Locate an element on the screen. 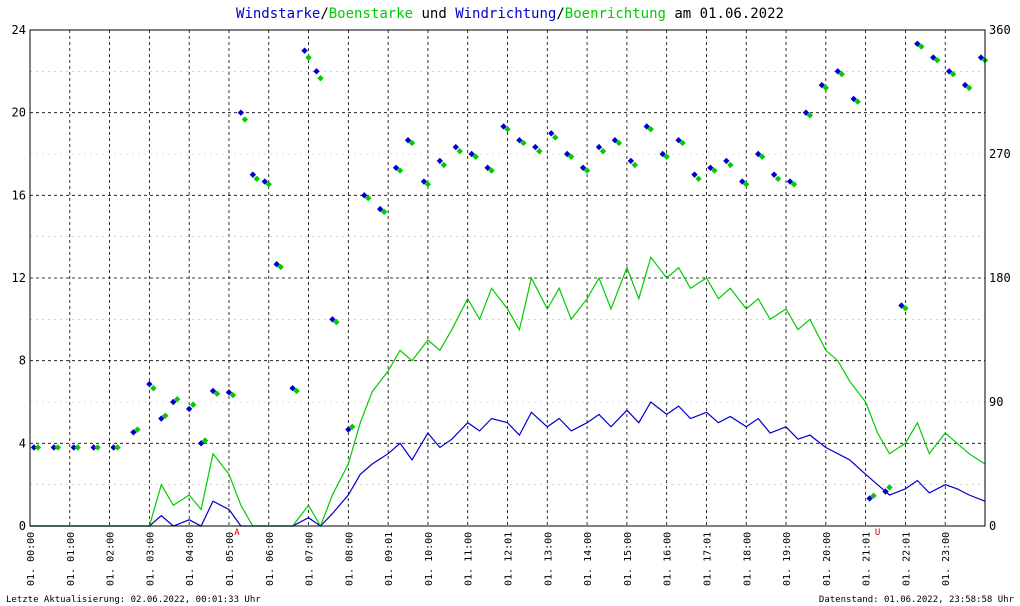  footer-data-status: Datenstand: 01.06.2022, 23:58:58 Uhr is located at coordinates (917, 600).